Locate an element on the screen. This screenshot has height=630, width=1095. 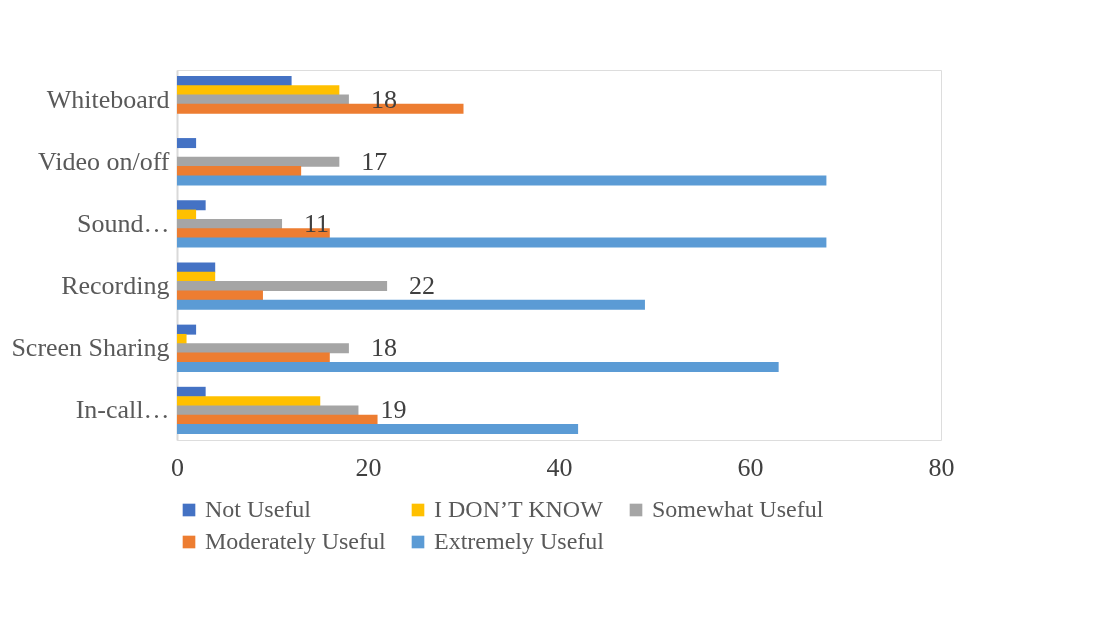
x-tick-label: 60 is located at coordinates (750, 467).